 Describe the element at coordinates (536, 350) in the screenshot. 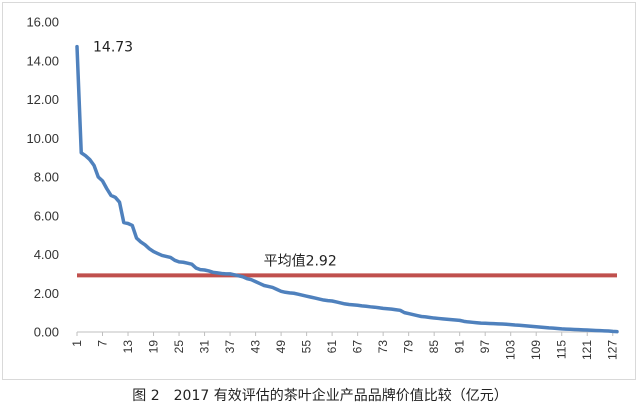

I see `x-tick-label: 109` at that location.